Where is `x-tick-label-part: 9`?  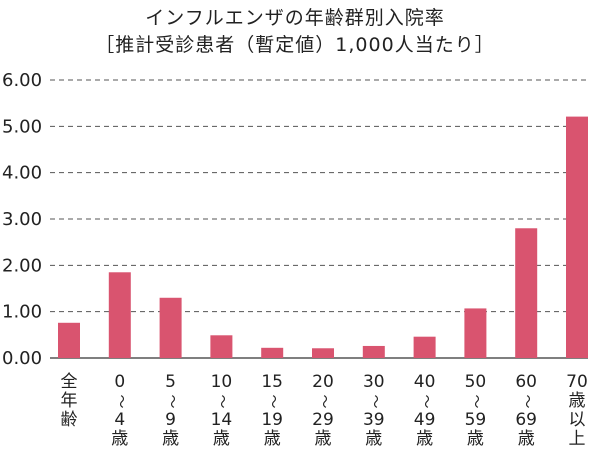 x-tick-label-part: 9 is located at coordinates (170, 420).